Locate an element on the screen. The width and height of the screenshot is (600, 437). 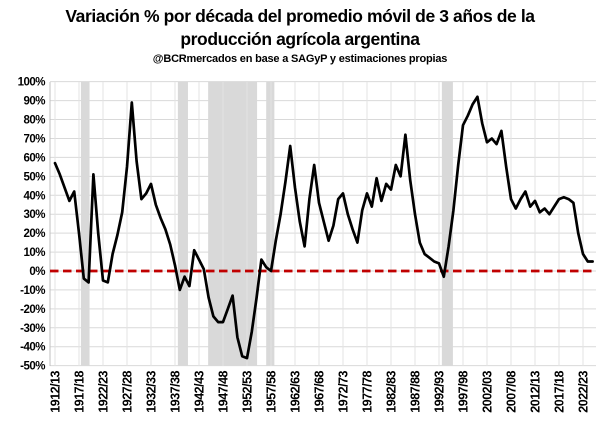
x-tick-label: 1952/53 is located at coordinates (248, 391).